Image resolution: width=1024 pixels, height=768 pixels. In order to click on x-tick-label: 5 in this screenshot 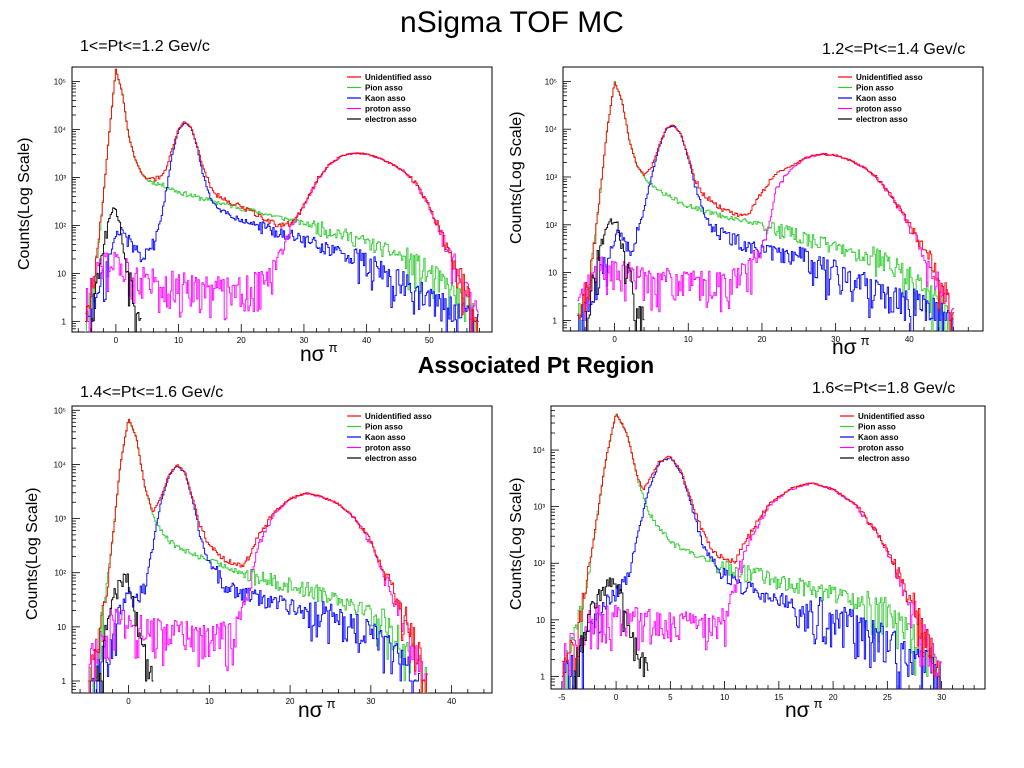, I will do `click(670, 697)`.